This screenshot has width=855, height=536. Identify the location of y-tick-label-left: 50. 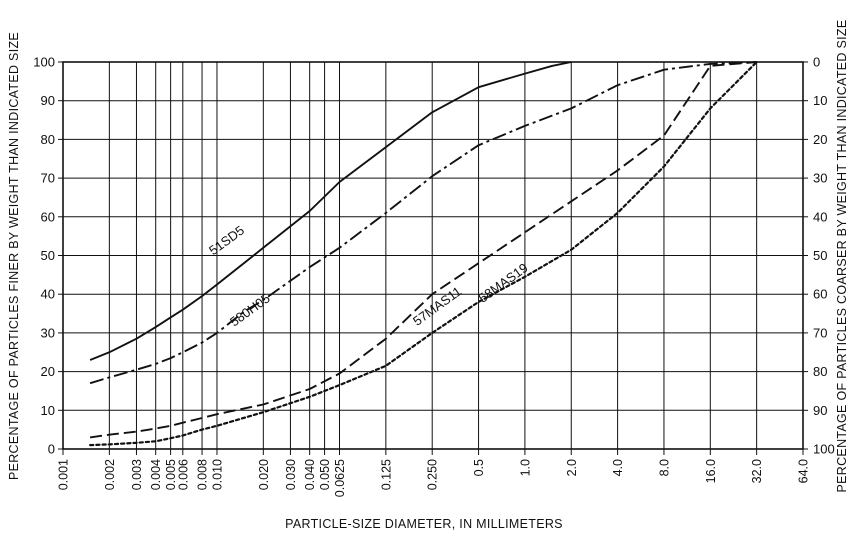
(48, 255).